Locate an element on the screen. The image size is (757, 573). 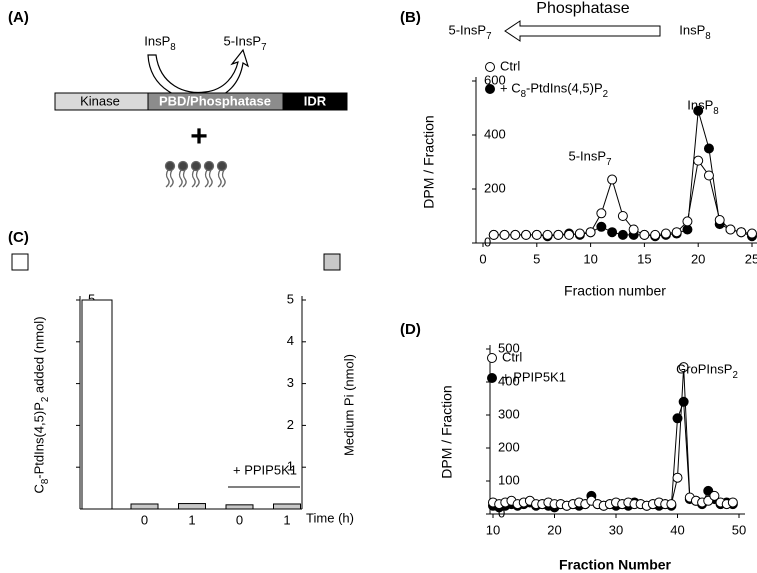
panel-label: (D) is located at coordinates (410, 329).